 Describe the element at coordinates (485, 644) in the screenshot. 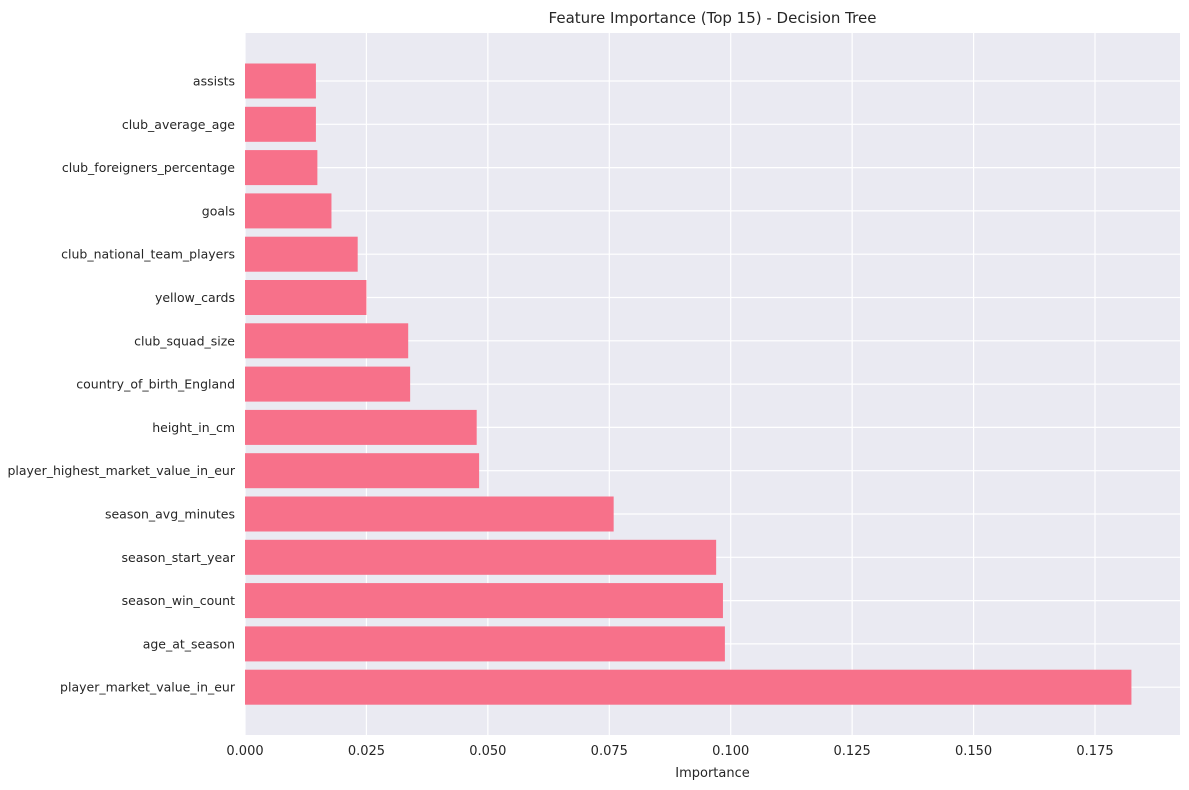

I see `bar-age-at-season` at that location.